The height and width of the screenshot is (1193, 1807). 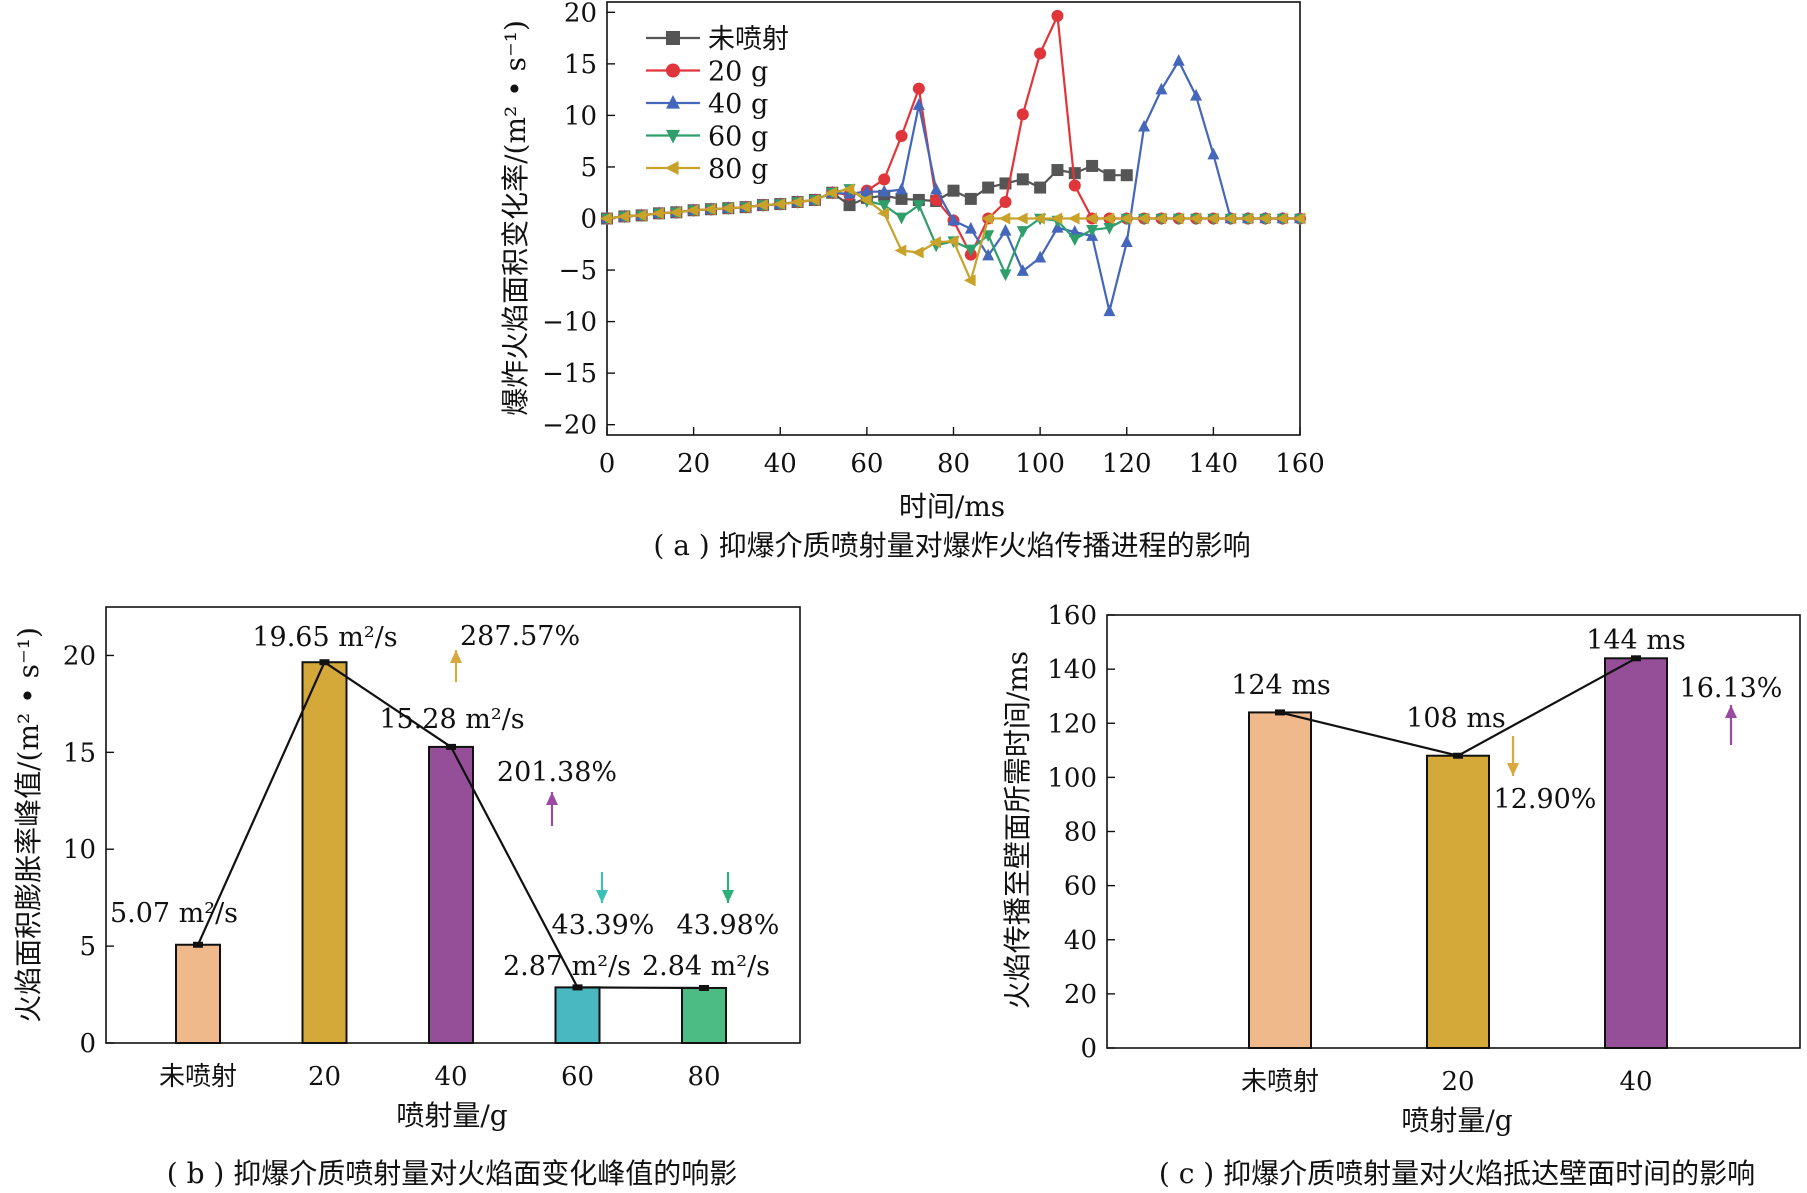 What do you see at coordinates (577, 1077) in the screenshot?
I see `x-tick-label: 60` at bounding box center [577, 1077].